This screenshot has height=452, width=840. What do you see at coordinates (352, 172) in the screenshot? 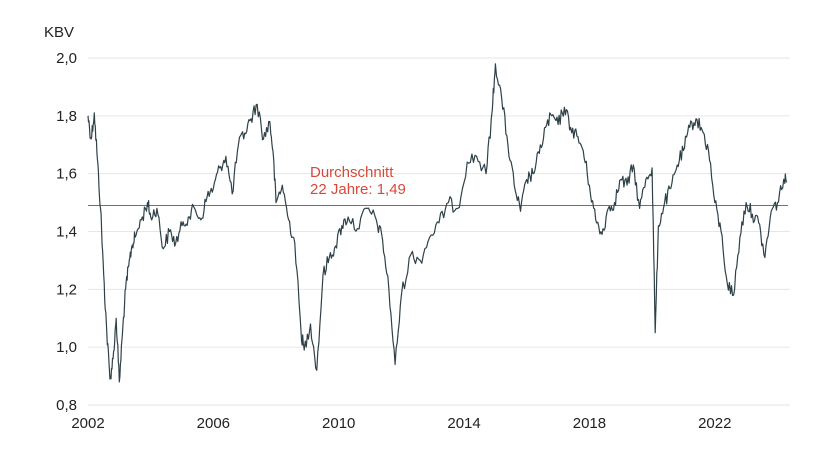
I see `average-label-line1: Durchschnitt` at bounding box center [352, 172].